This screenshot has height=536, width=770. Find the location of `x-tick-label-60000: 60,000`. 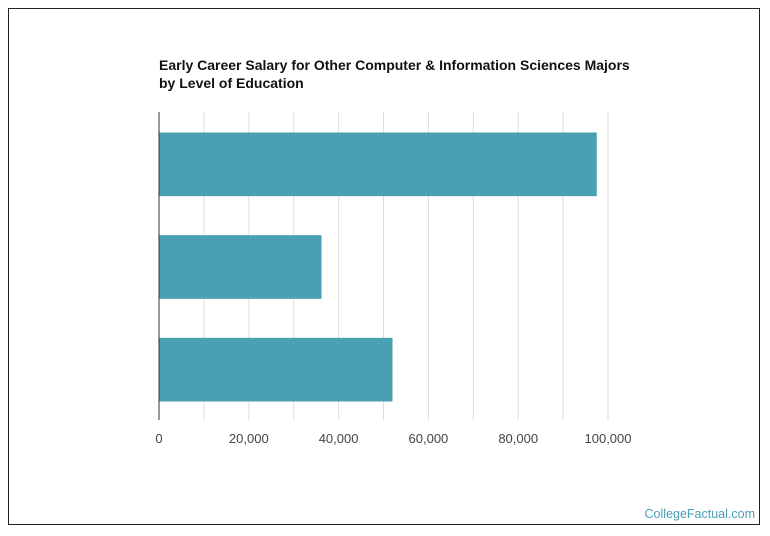

x-tick-label-60000: 60,000 is located at coordinates (429, 438).